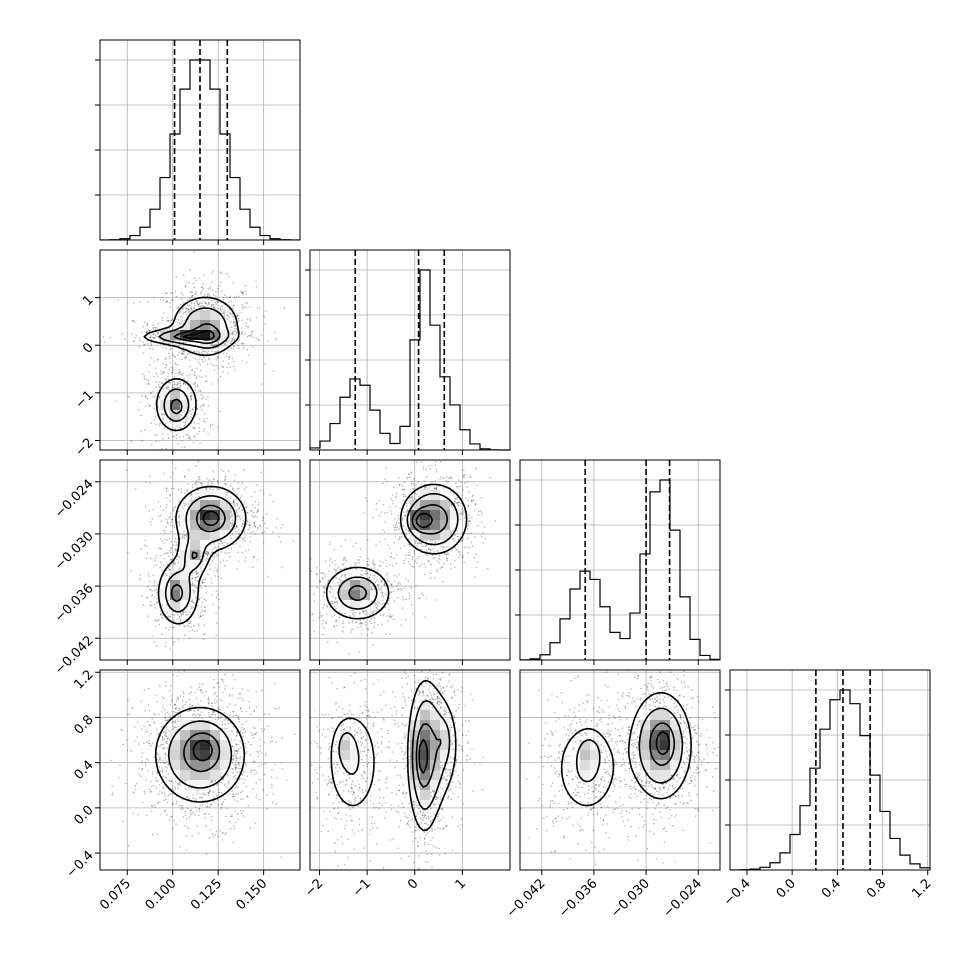  I want to click on y-tick-label: 0.4, so click(83, 770).